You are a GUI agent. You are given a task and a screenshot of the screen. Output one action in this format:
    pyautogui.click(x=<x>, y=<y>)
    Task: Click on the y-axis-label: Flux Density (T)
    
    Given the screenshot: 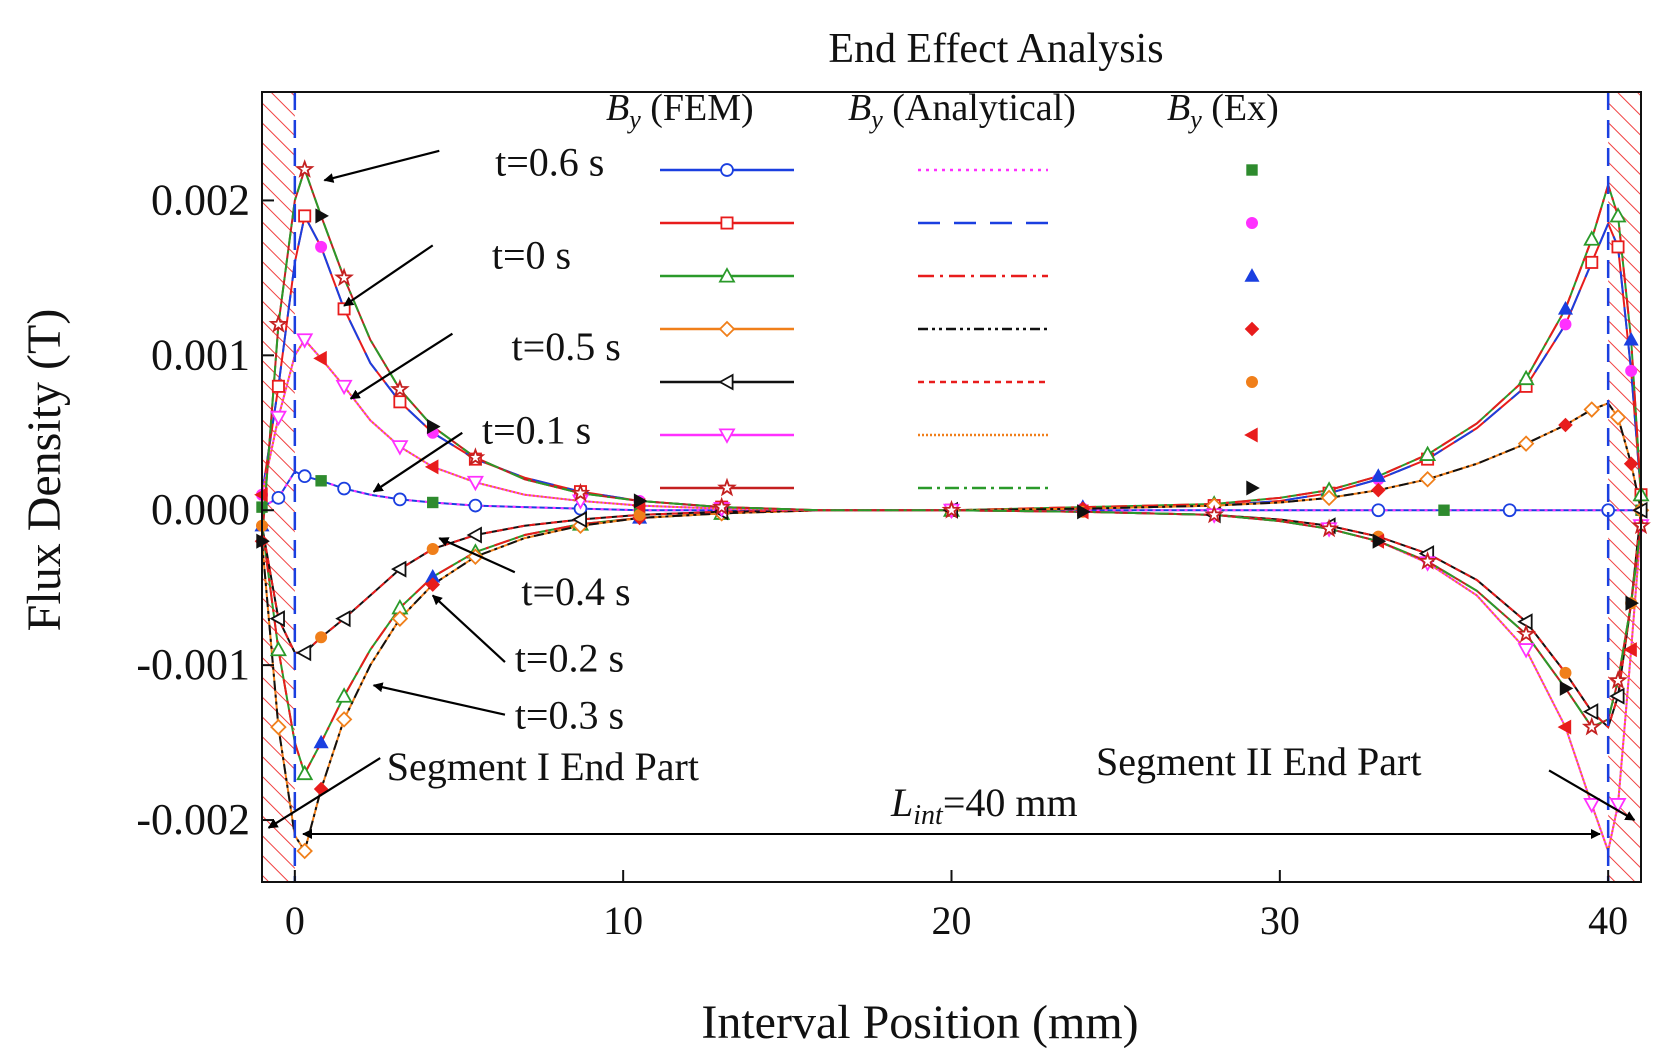 What is the action you would take?
    pyautogui.click(x=44, y=470)
    